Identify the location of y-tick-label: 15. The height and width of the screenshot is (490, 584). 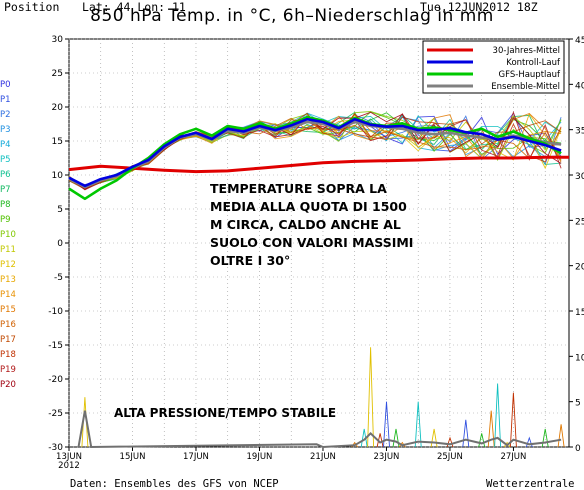
(57, 142).